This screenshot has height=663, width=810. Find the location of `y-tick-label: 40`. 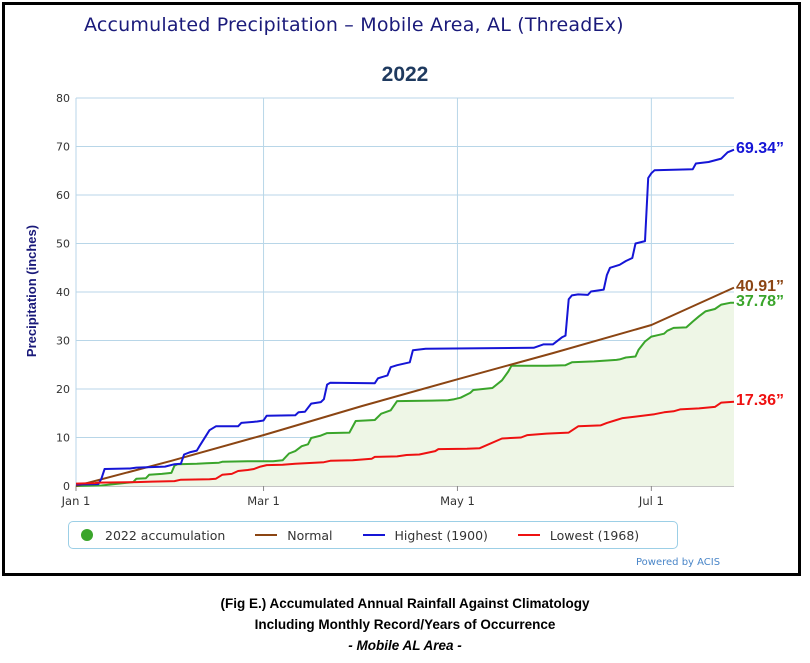

y-tick-label: 40 is located at coordinates (63, 292).